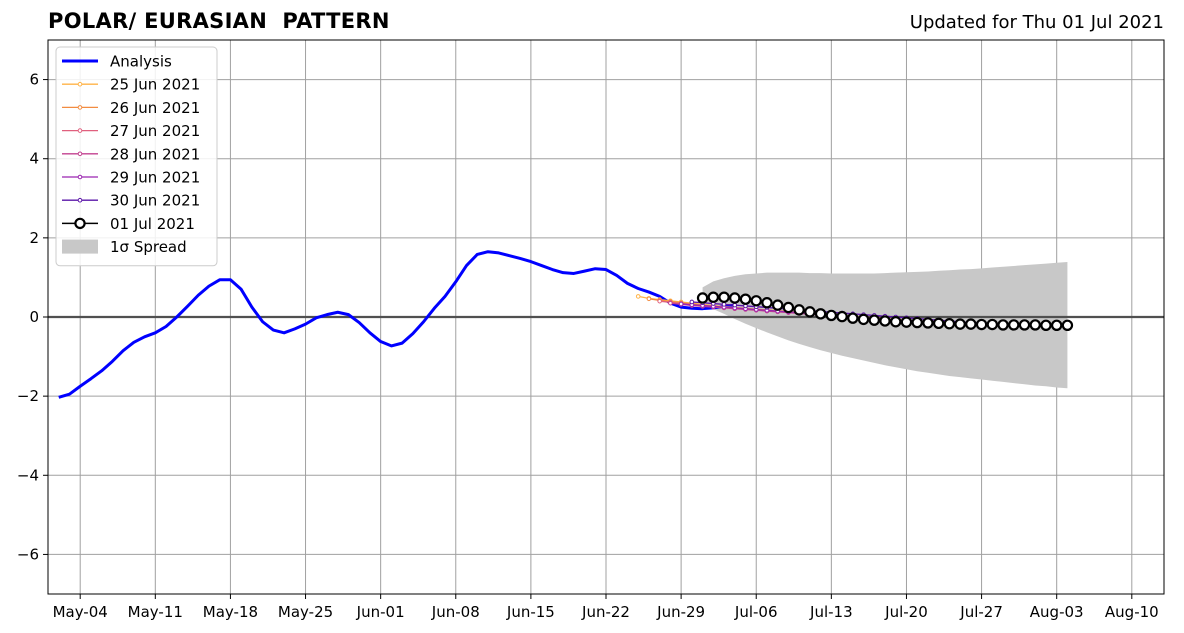 Image resolution: width=1184 pixels, height=633 pixels. I want to click on chart-title: POLAR/ EURASIAN PATTERN, so click(219, 21).